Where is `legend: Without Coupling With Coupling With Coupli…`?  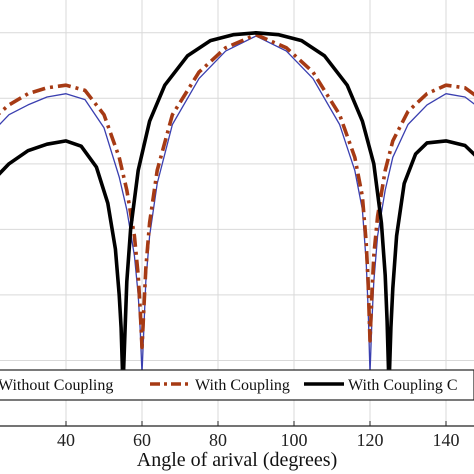 legend: Without Coupling With Coupling With Coupli… is located at coordinates (237, 385).